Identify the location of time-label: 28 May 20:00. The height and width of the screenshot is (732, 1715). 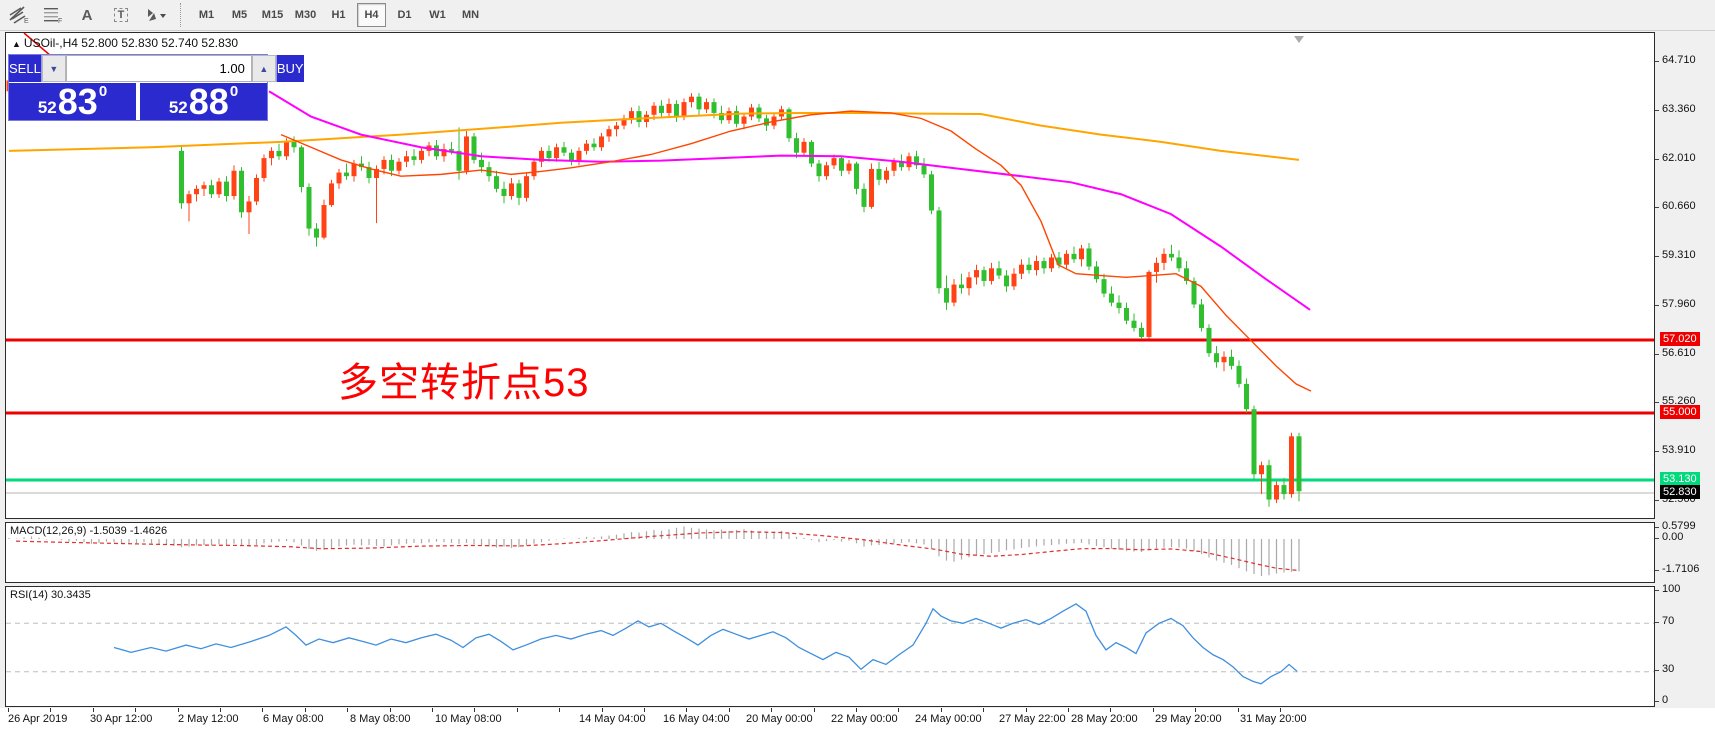
(1104, 719).